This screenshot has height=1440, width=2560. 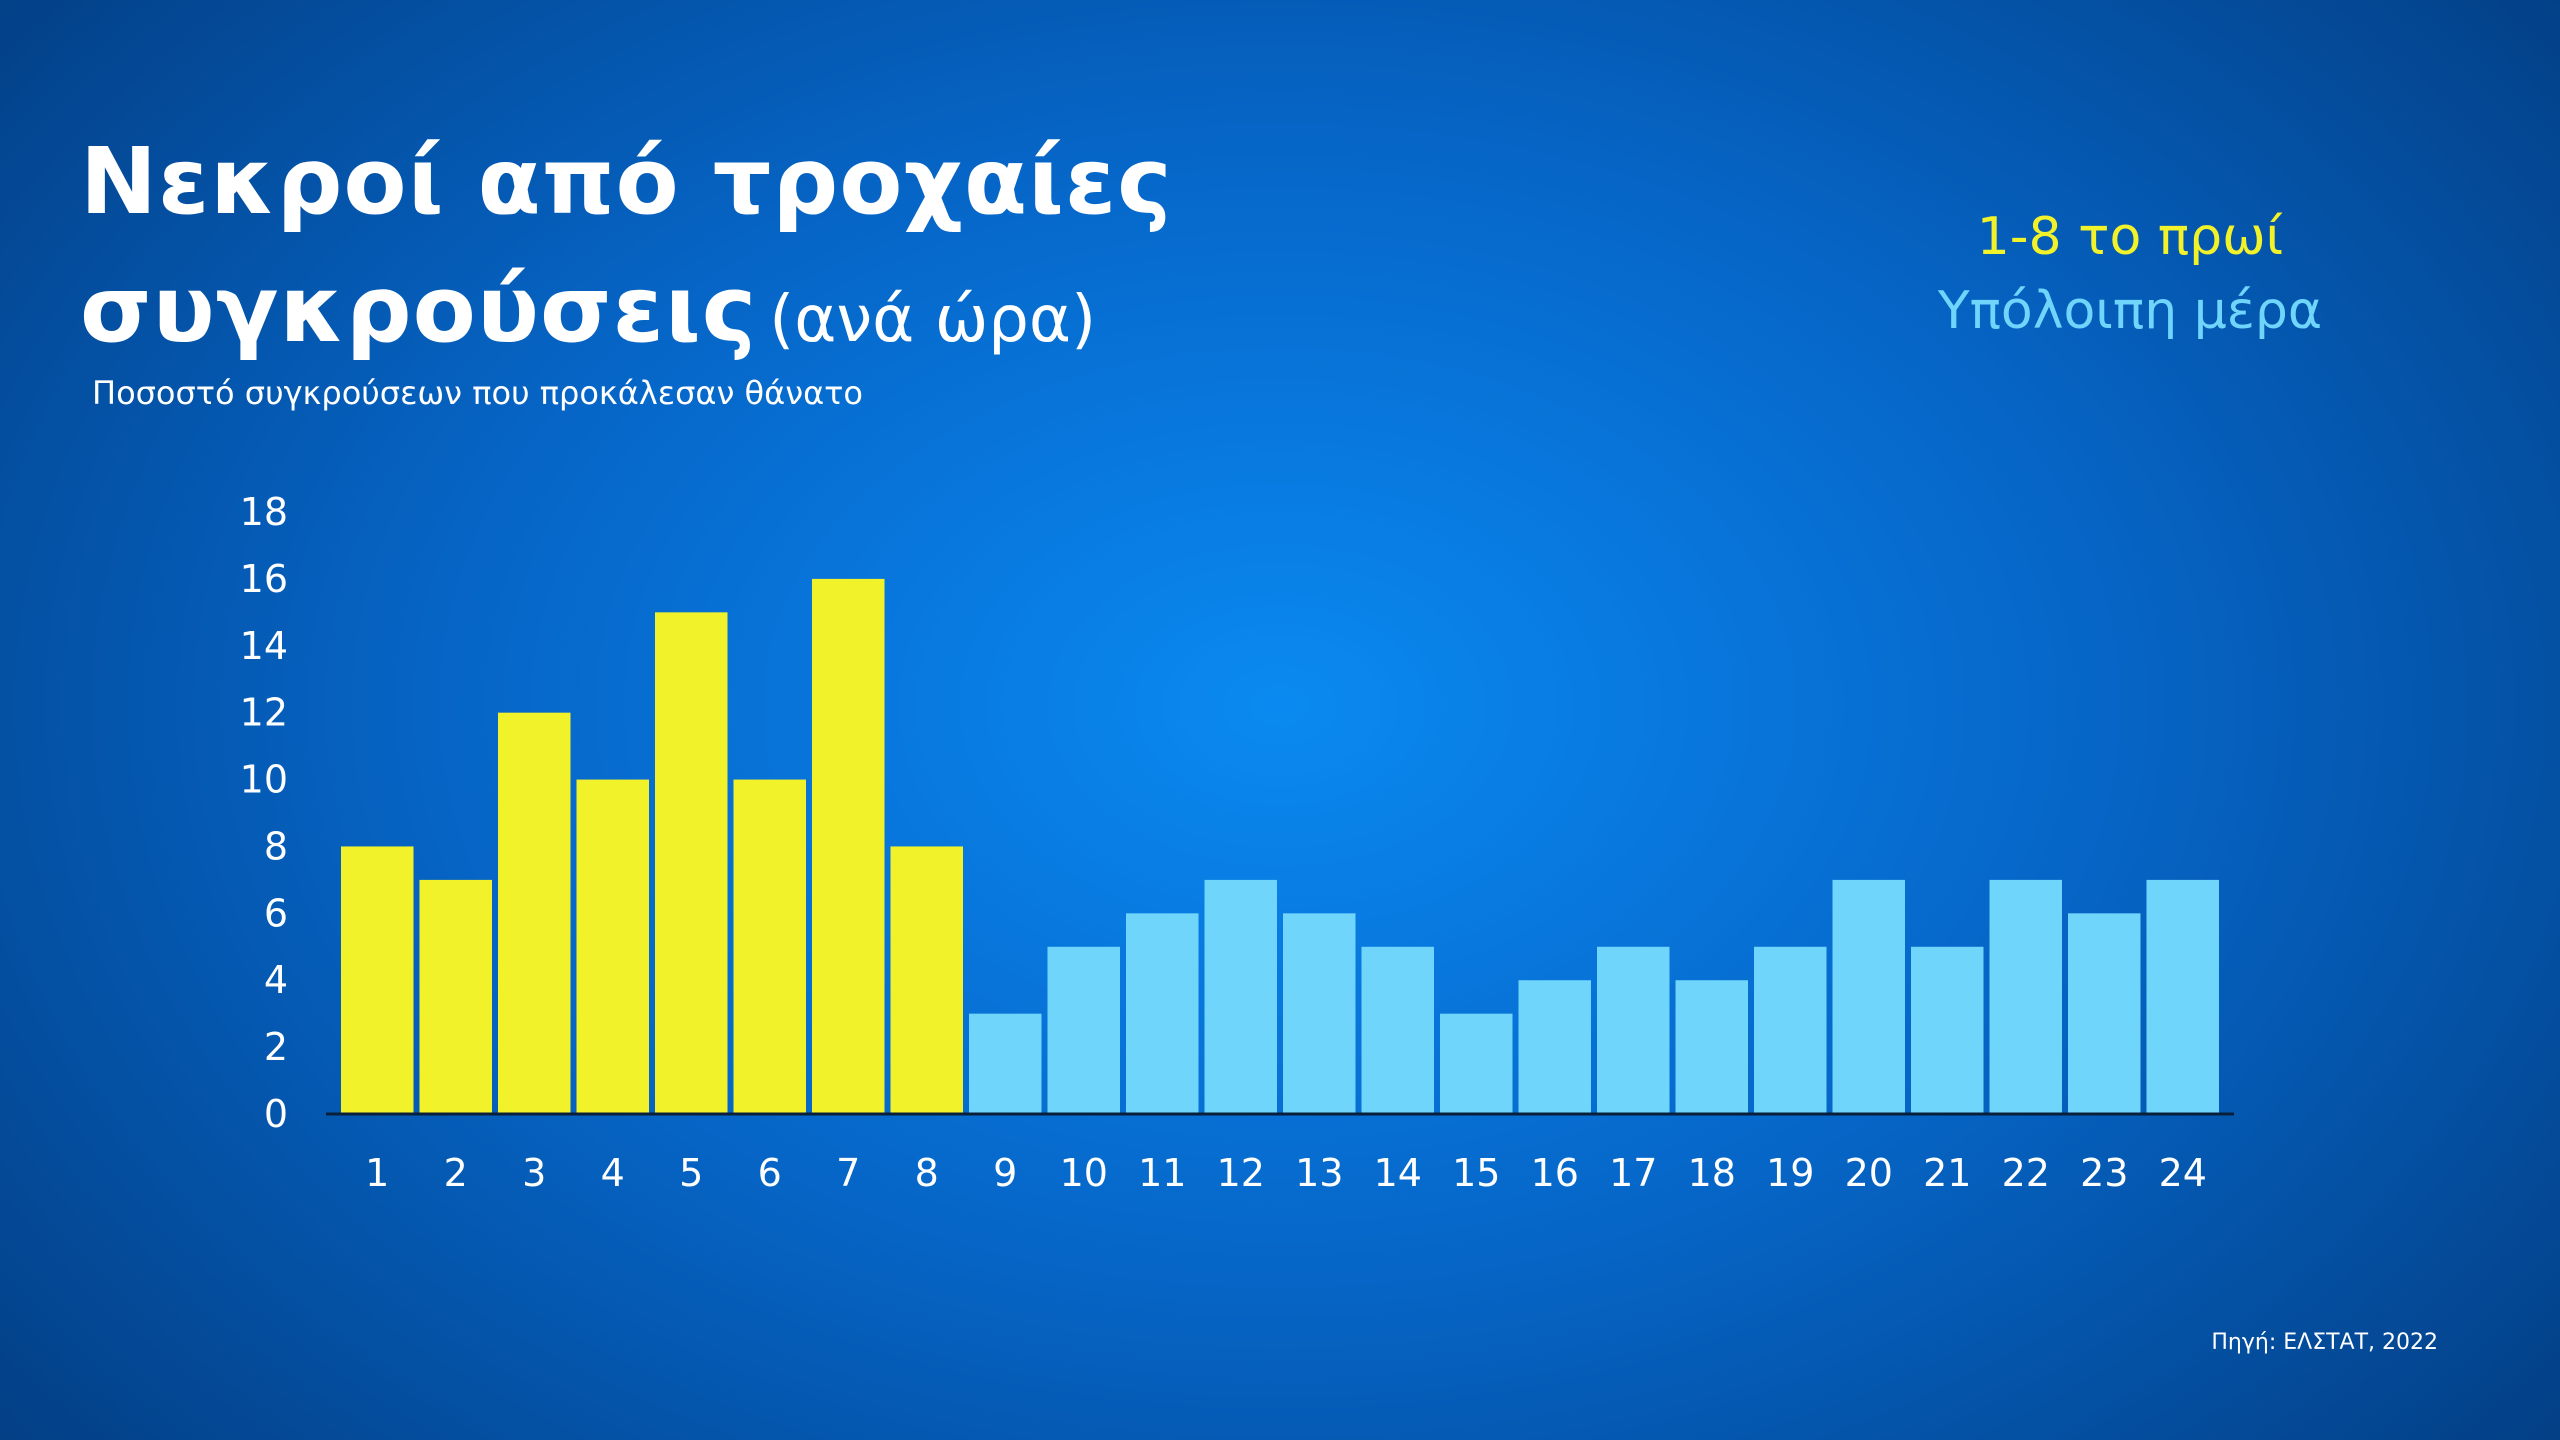 I want to click on x-tick-label: 10, so click(x=1084, y=1173).